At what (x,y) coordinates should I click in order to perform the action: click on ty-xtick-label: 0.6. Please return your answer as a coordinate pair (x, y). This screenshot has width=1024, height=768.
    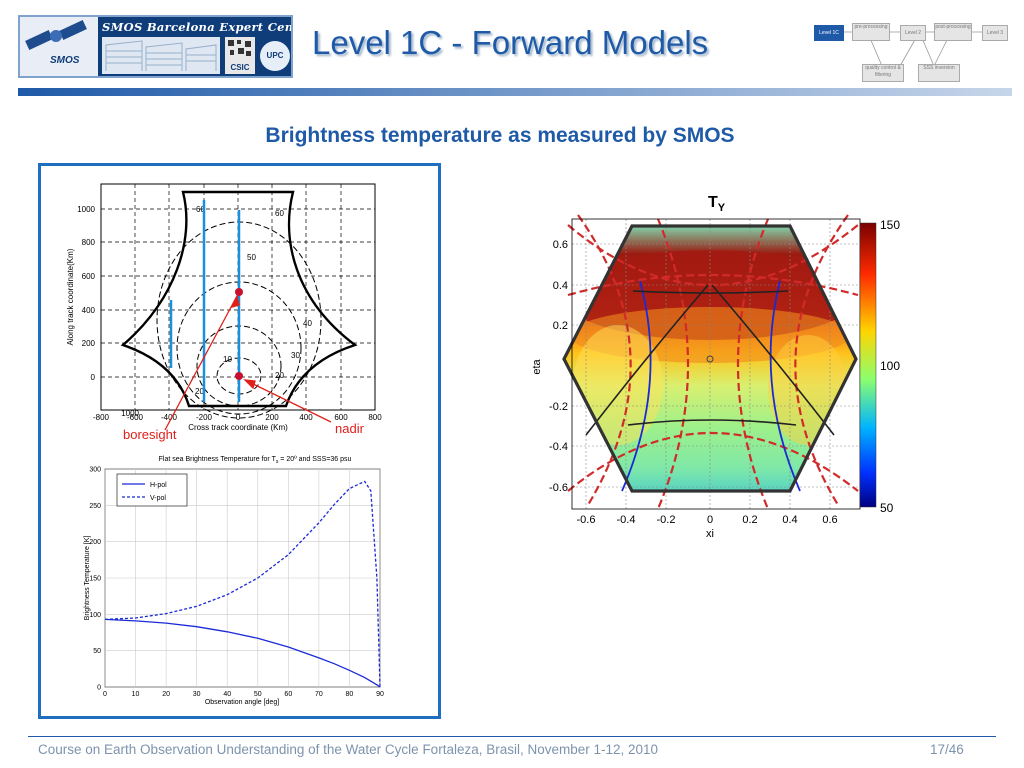
    Looking at the image, I should click on (829, 520).